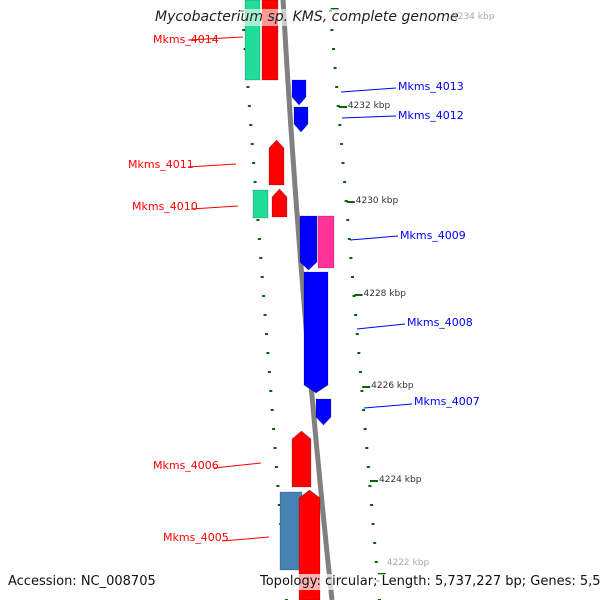  Describe the element at coordinates (440, 322) in the screenshot. I see `gene-label: Mkms_4008` at that location.